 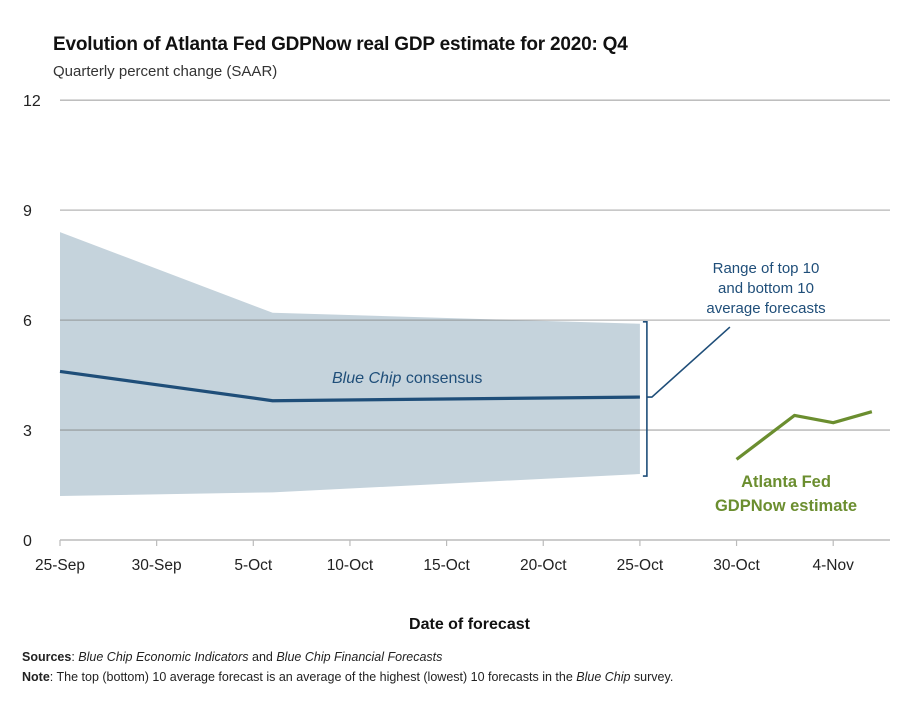 I want to click on y-tick-label: 3, so click(x=27, y=431).